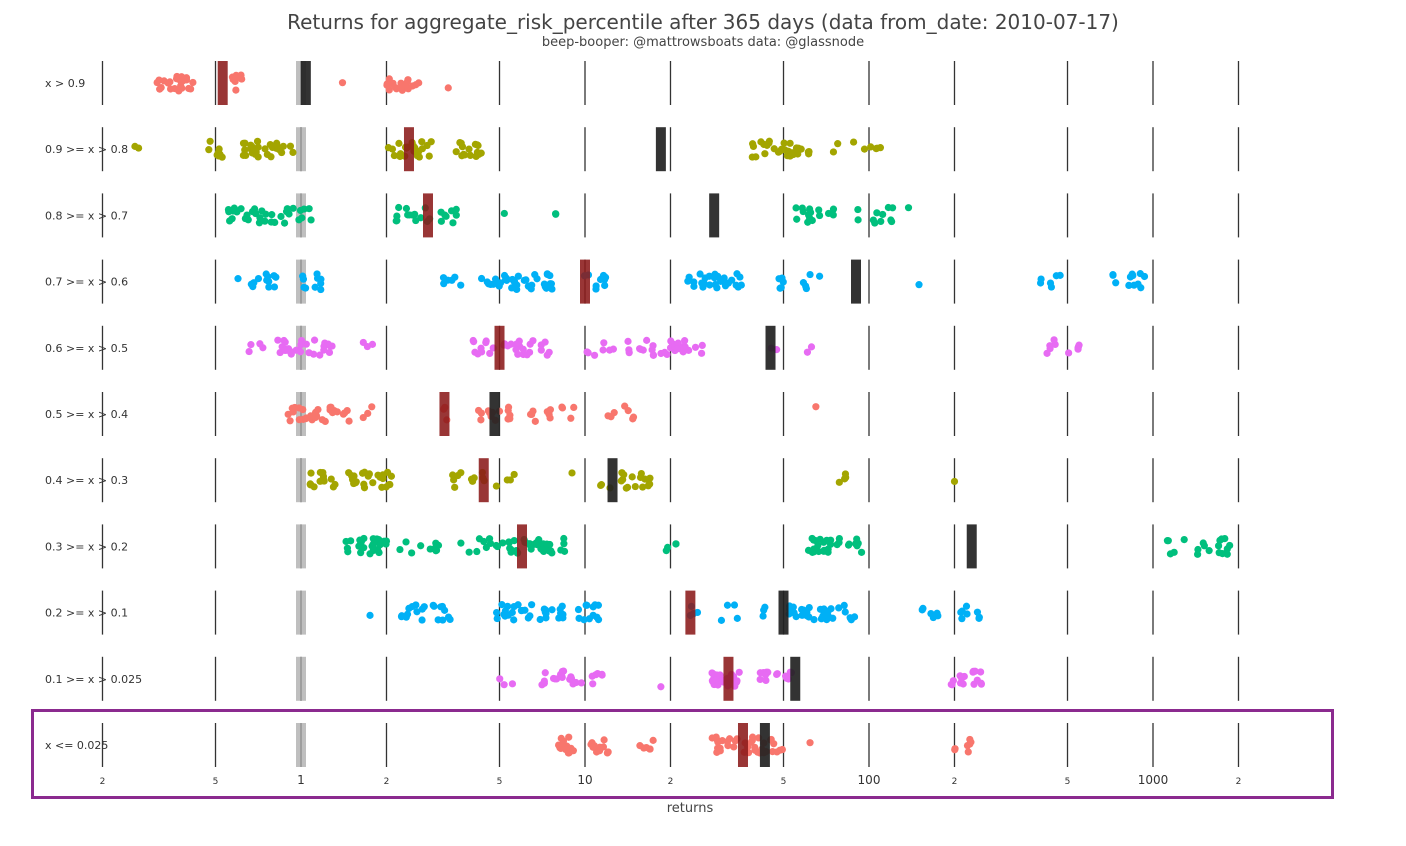 This screenshot has width=1406, height=846. What do you see at coordinates (301, 780) in the screenshot?
I see `x-tick-label: 1` at bounding box center [301, 780].